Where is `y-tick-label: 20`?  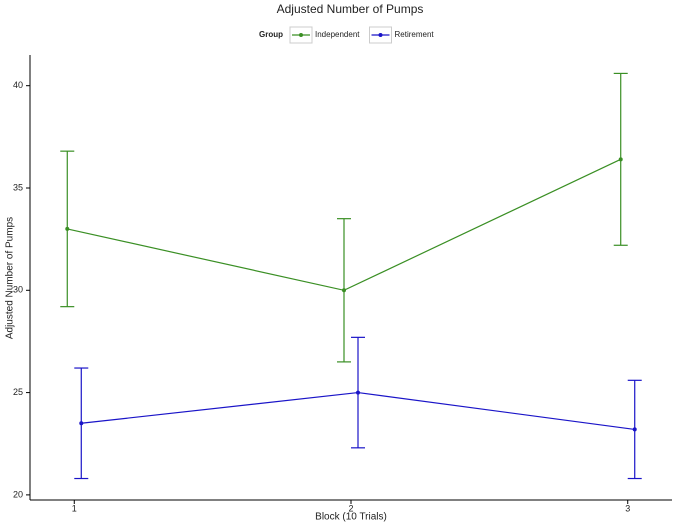 y-tick-label: 20 is located at coordinates (18, 494).